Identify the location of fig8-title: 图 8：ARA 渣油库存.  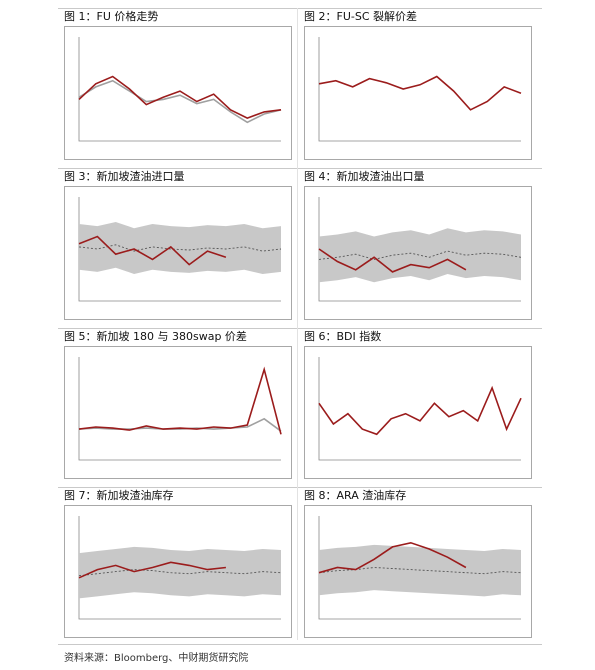
(355, 495).